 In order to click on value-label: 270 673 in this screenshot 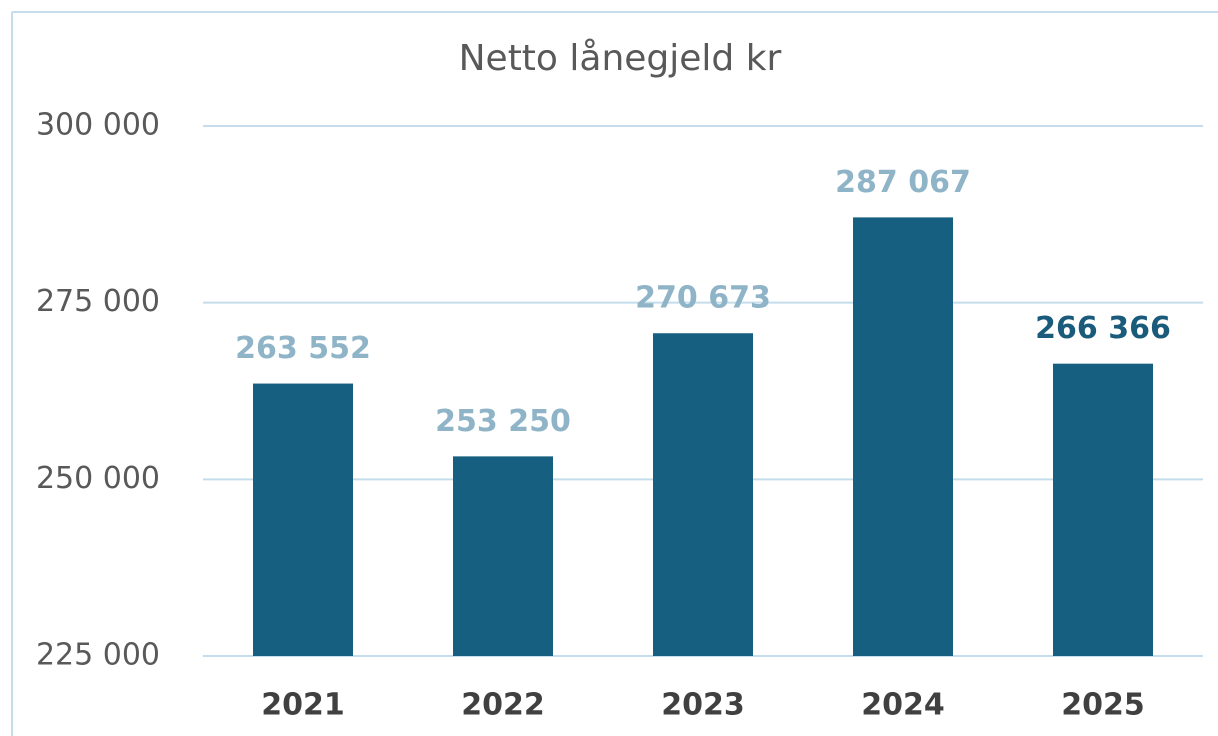, I will do `click(703, 298)`.